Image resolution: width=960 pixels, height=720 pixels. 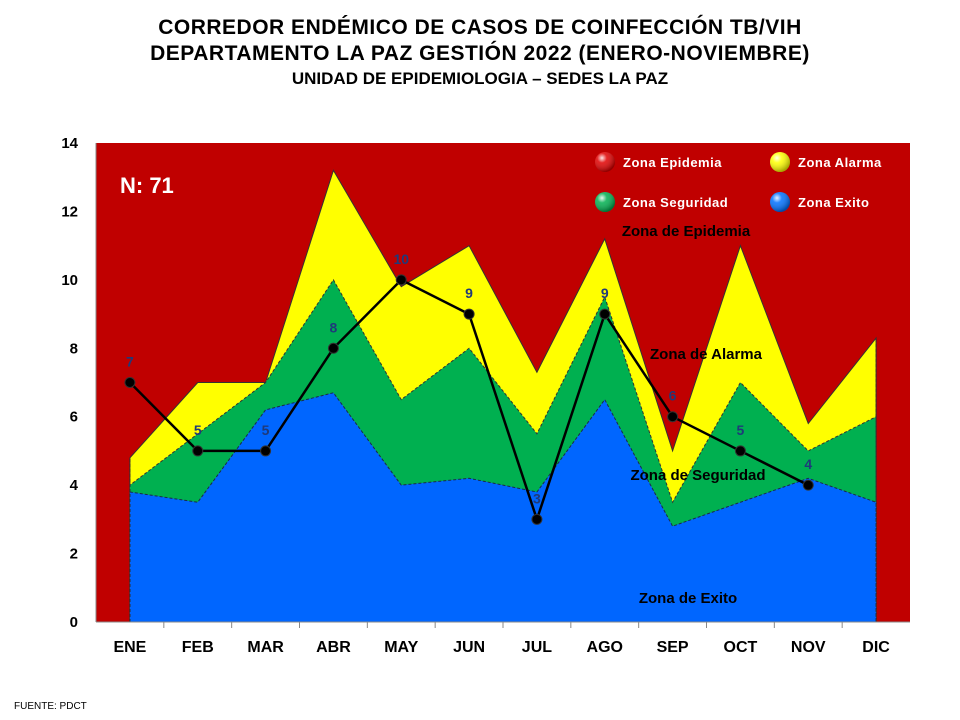 I want to click on x-tick-label: JUN, so click(x=469, y=647).